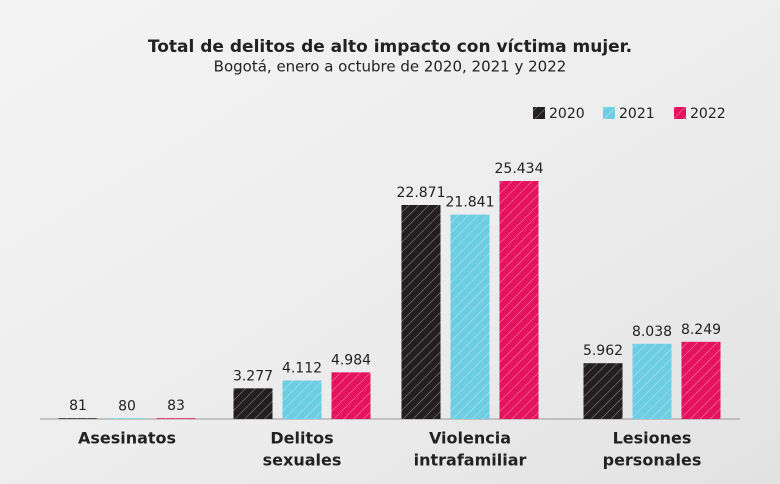 The width and height of the screenshot is (780, 484). I want to click on category-label: Lesiones, so click(652, 438).